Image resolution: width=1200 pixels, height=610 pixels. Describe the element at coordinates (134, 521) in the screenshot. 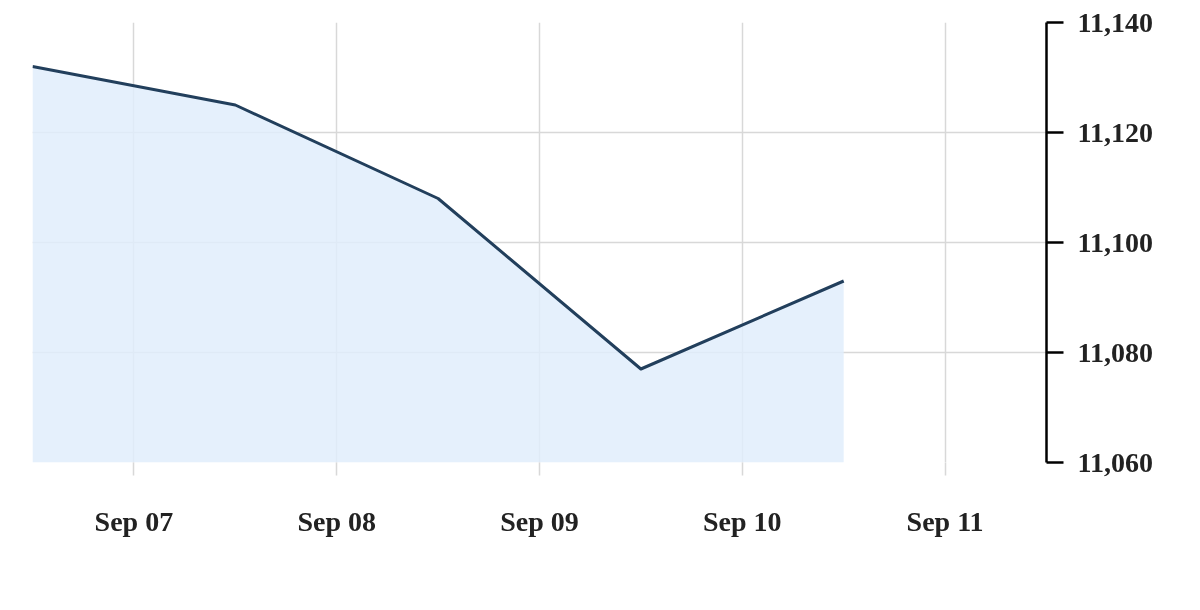

I see `x-tick-label: Sep 07` at that location.